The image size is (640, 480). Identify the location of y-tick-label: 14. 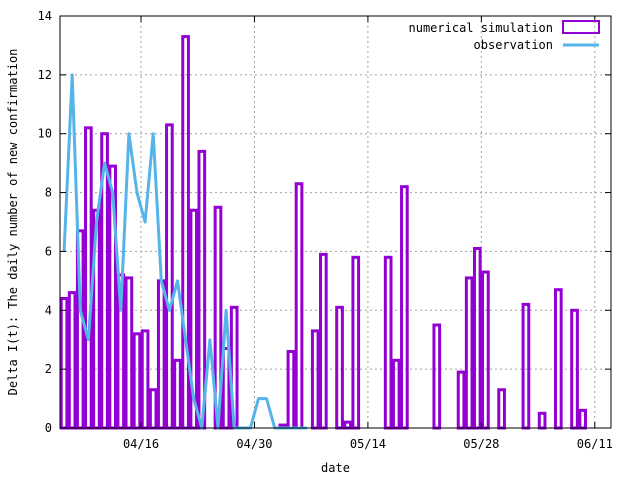
(45, 16).